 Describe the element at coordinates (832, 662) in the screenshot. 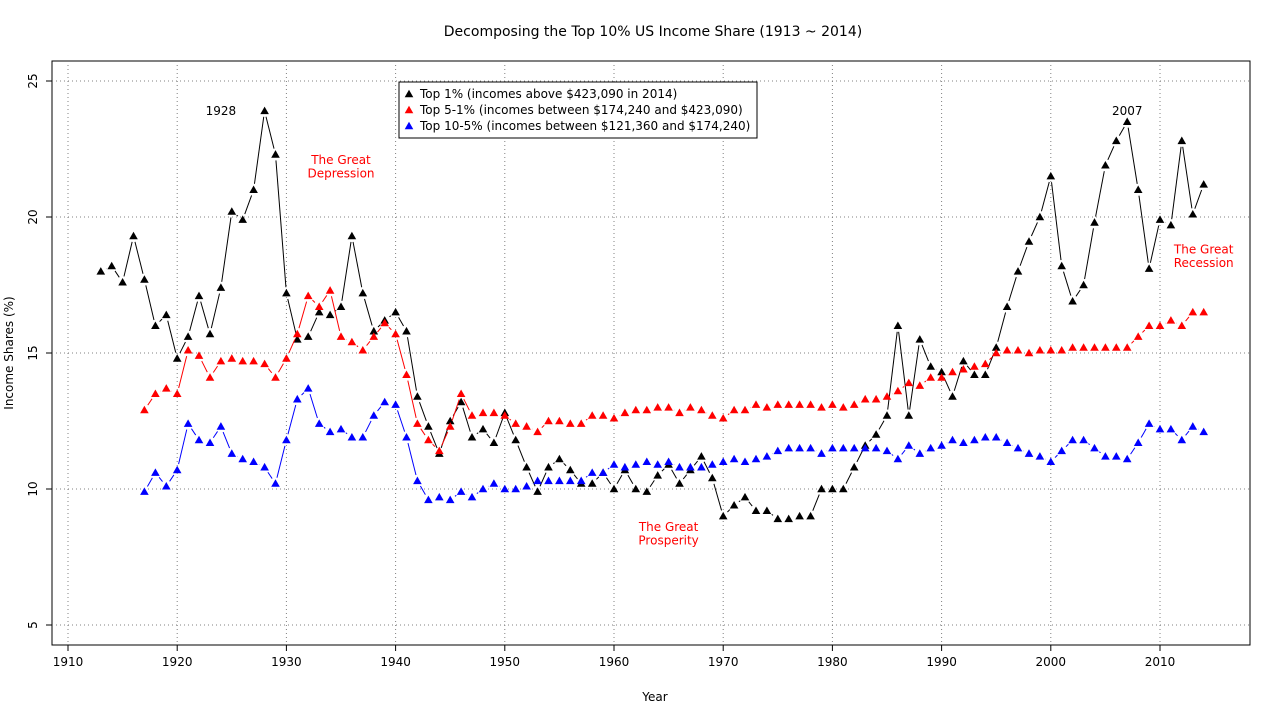

I see `x-tick-label: 1980` at that location.